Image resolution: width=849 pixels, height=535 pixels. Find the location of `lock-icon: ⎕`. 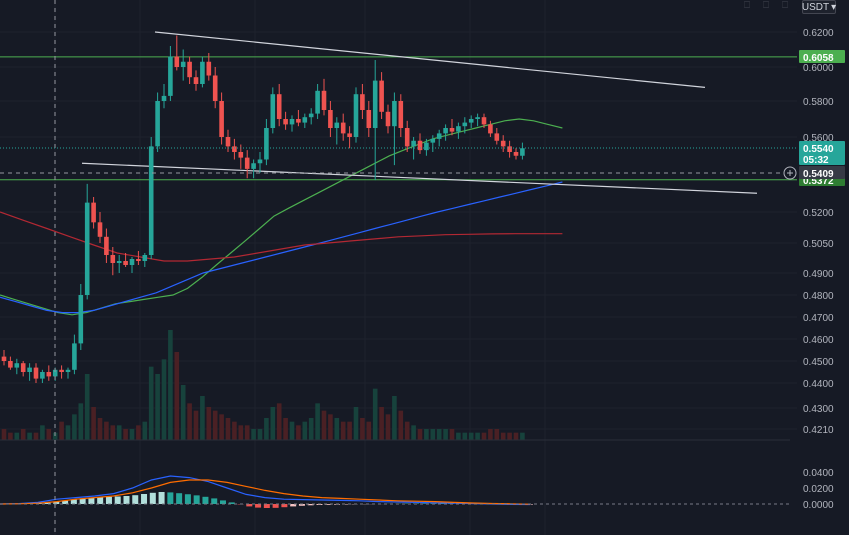

lock-icon: ⎕ is located at coordinates (785, 5).